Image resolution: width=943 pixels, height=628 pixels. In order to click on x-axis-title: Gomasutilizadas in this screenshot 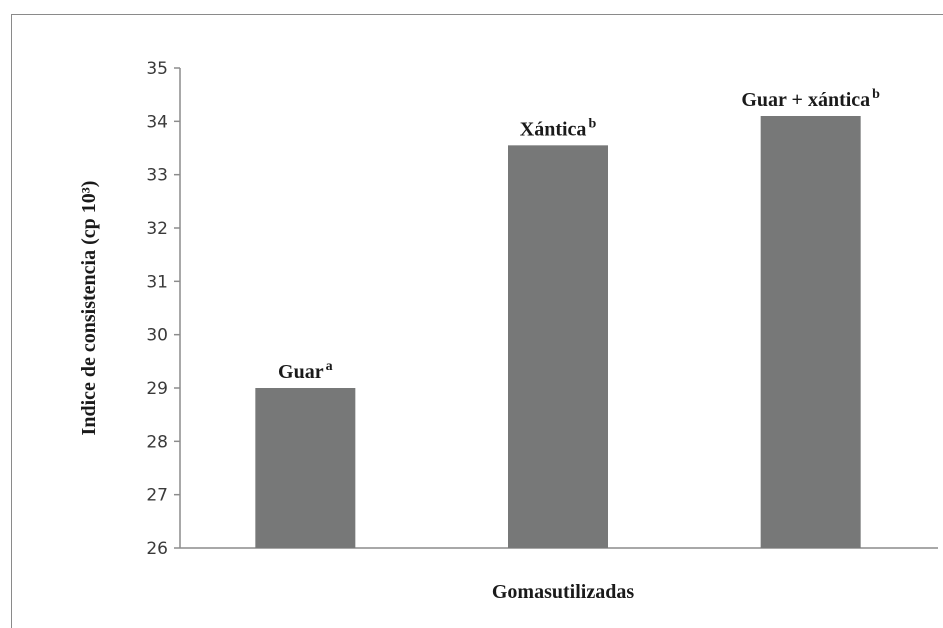, I will do `click(563, 592)`.